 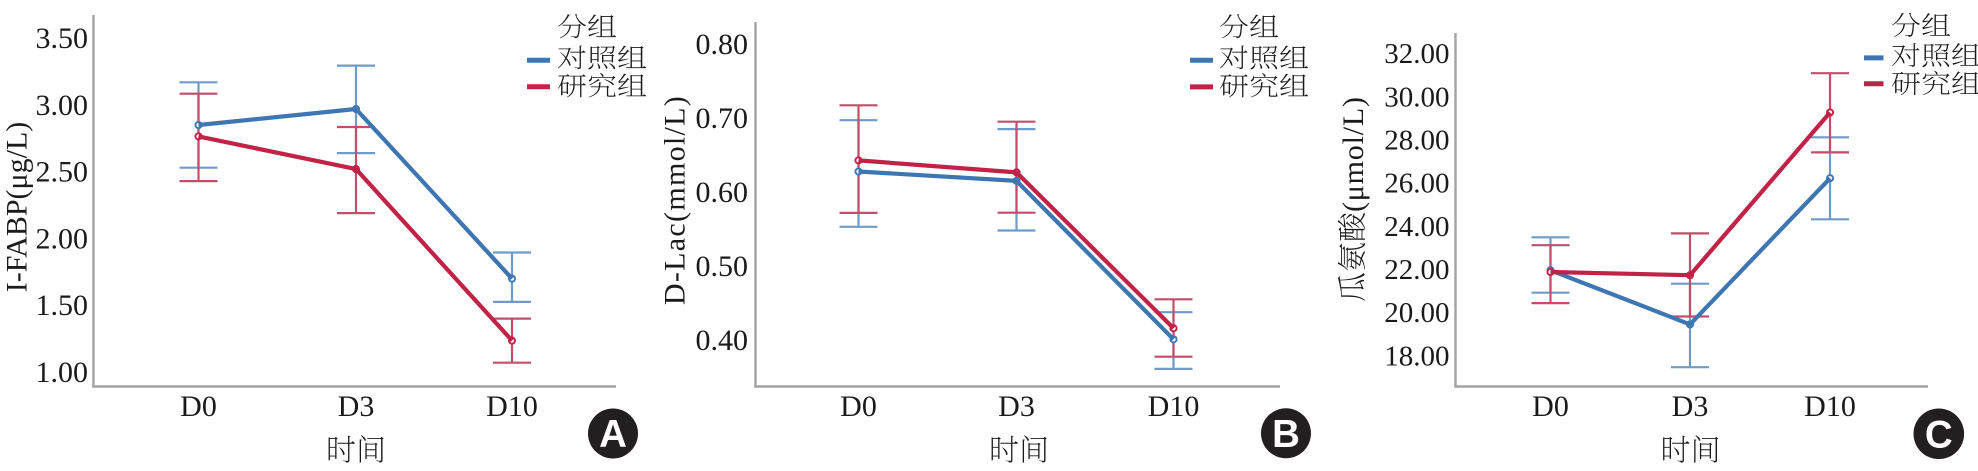 I want to click on svg-text: 32.00, so click(x=1416, y=54).